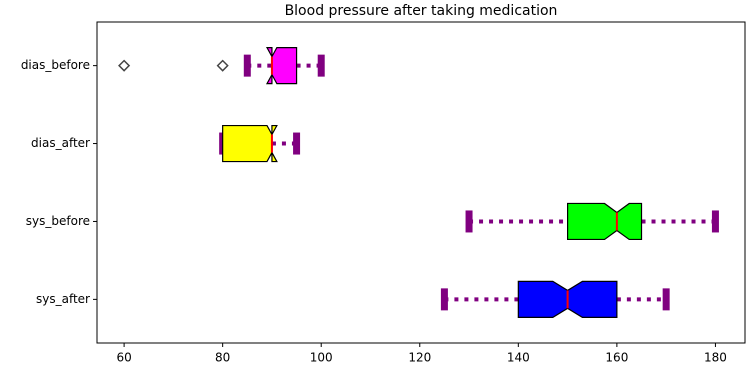 This screenshot has height=369, width=749. I want to click on y-tick-label: dias_after, so click(60, 143).